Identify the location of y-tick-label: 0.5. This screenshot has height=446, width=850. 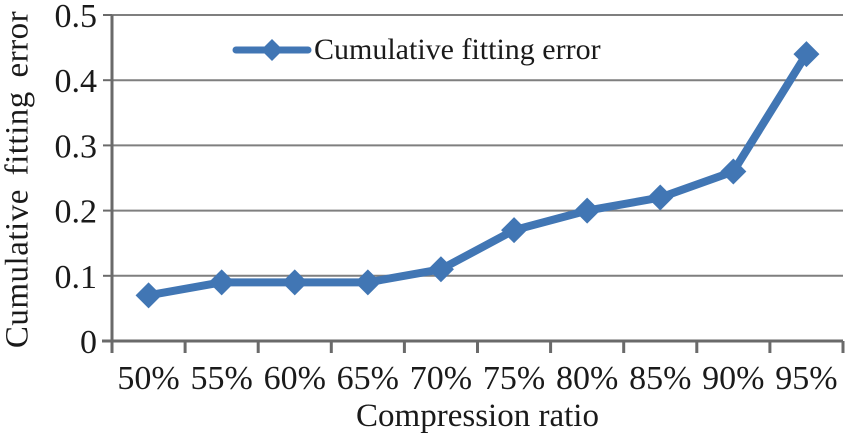
(76, 17).